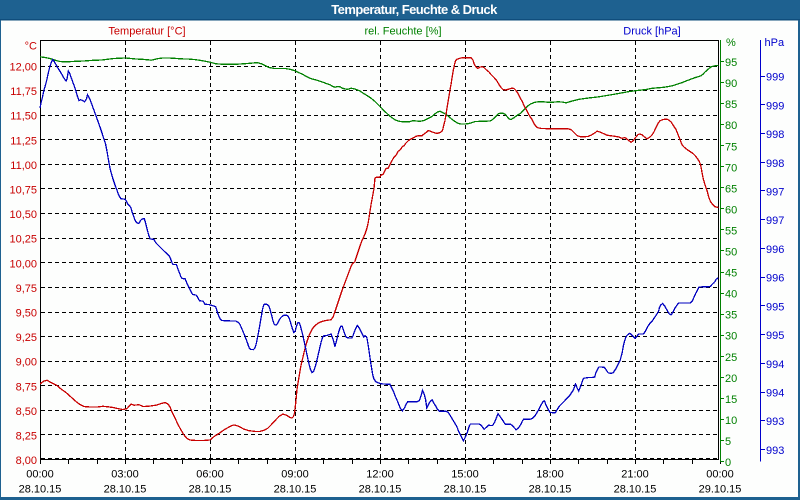  I want to click on svg-text: 25, so click(731, 358).